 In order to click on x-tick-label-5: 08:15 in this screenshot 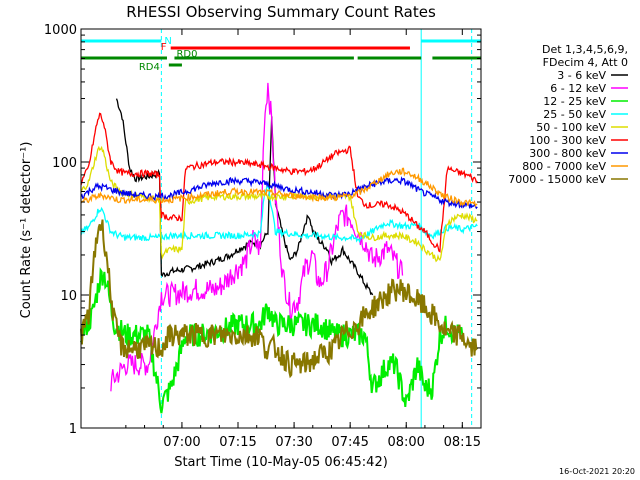, I will do `click(462, 442)`.